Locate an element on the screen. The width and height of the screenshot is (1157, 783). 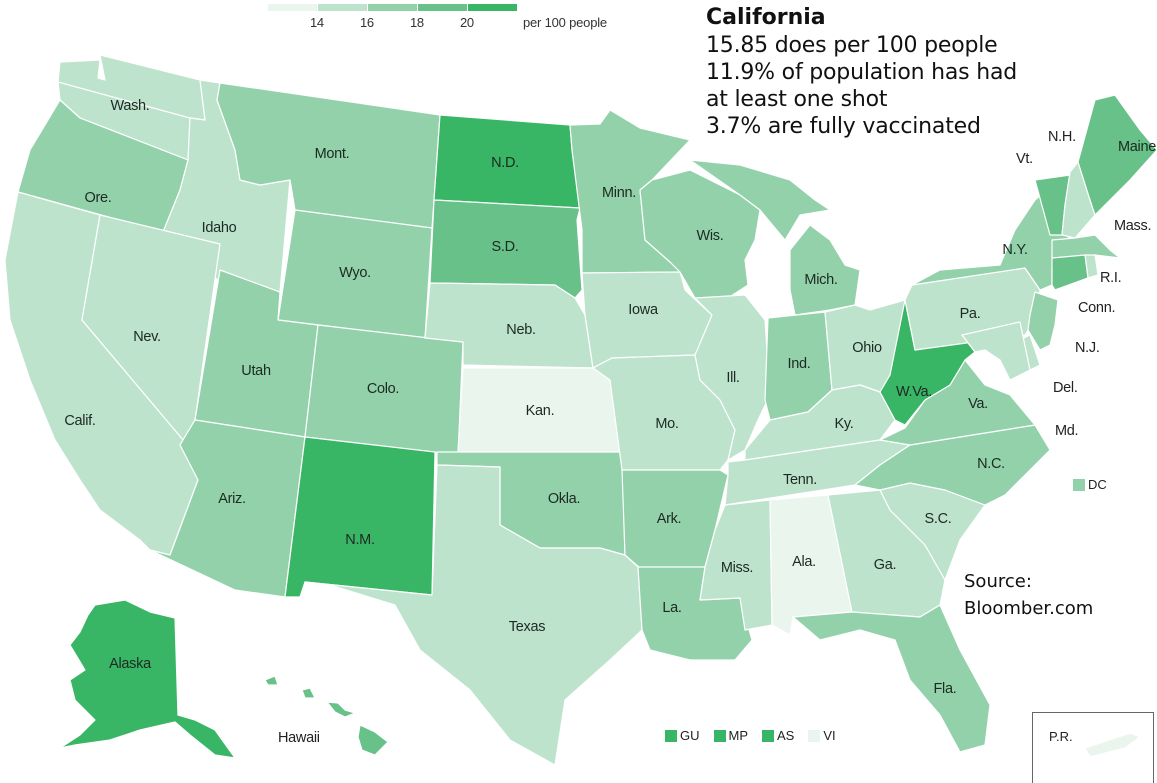
label-alaska: Alaska is located at coordinates (130, 664).